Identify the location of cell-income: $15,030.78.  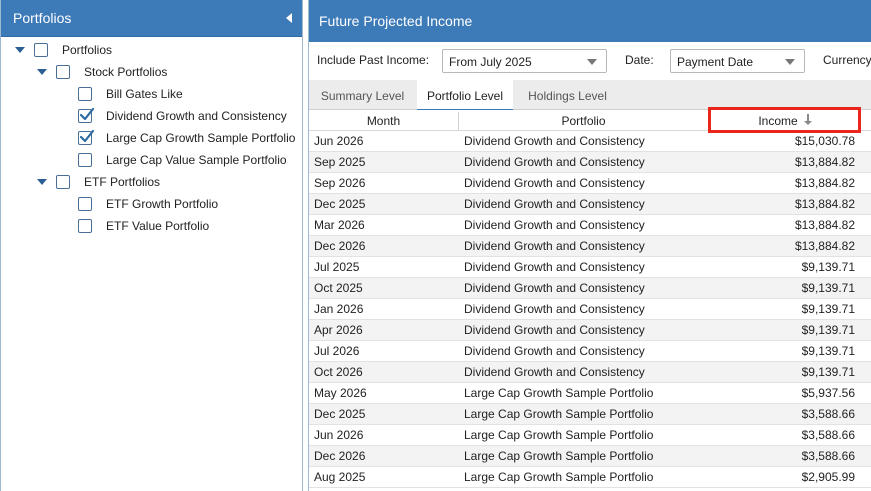
(824, 141).